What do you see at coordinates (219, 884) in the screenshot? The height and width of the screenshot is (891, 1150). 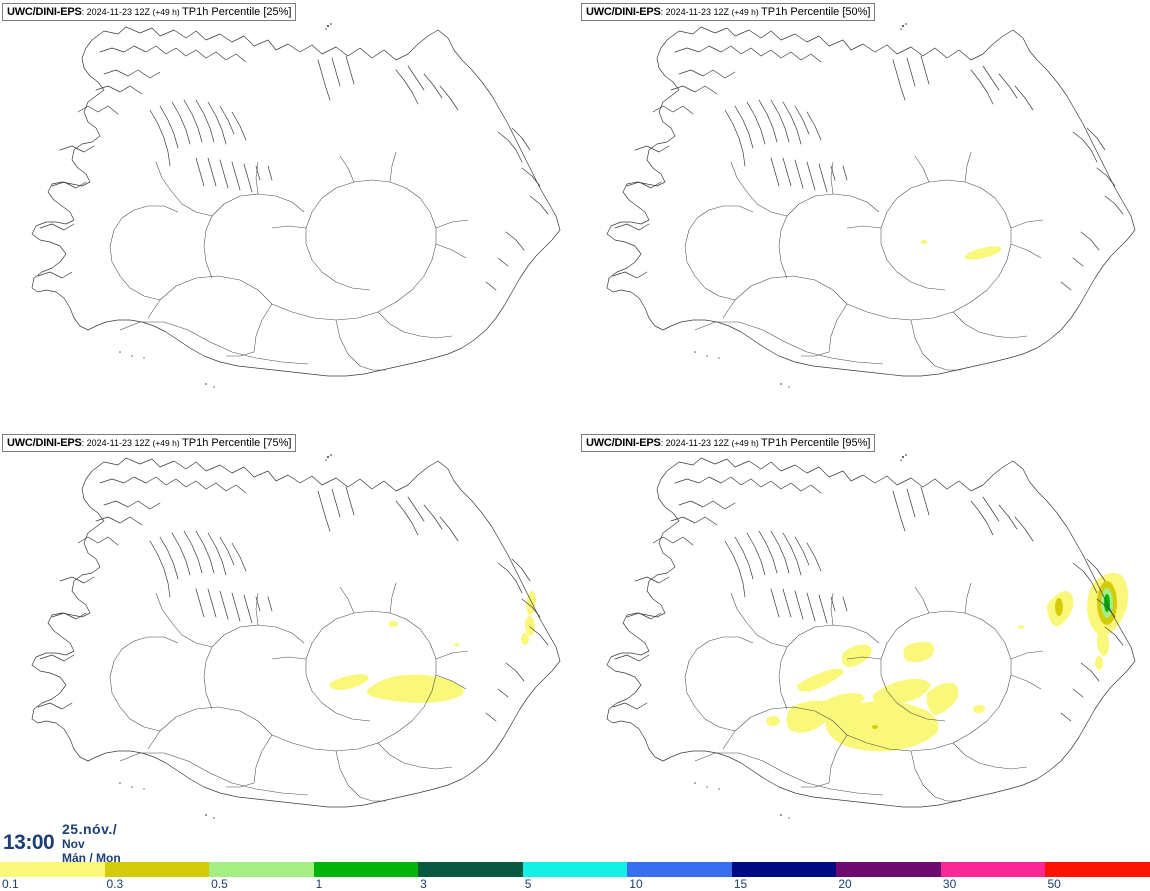 I see `colorbar-tick-label: 0.5` at bounding box center [219, 884].